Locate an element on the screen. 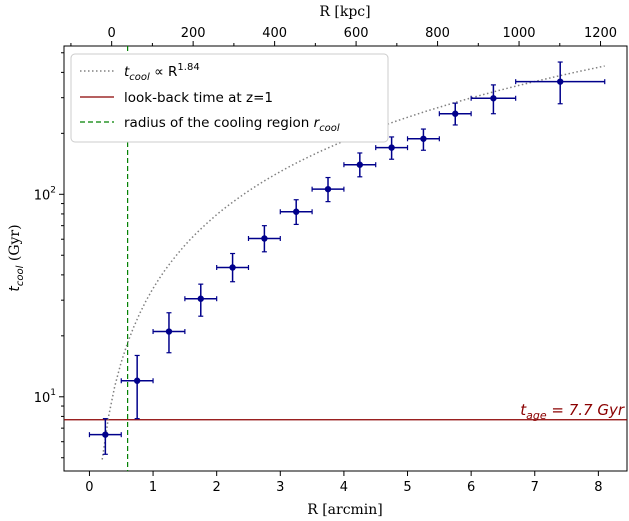 The image size is (629, 521). legend-fit-label: tcool ∝ R1.84 is located at coordinates (162, 72).